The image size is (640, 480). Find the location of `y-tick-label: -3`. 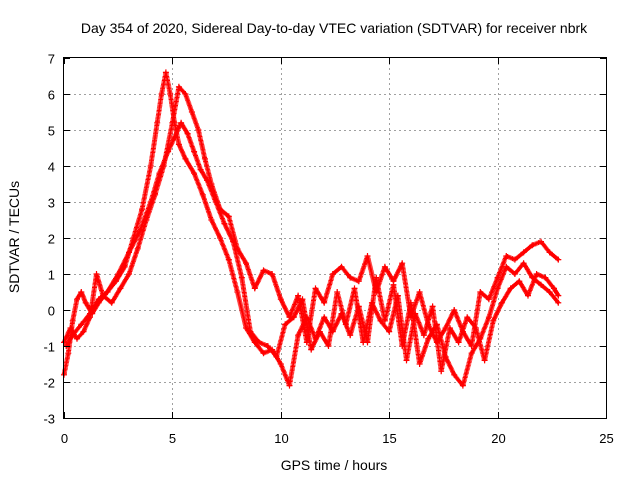

y-tick-label: -3 is located at coordinates (49, 419).